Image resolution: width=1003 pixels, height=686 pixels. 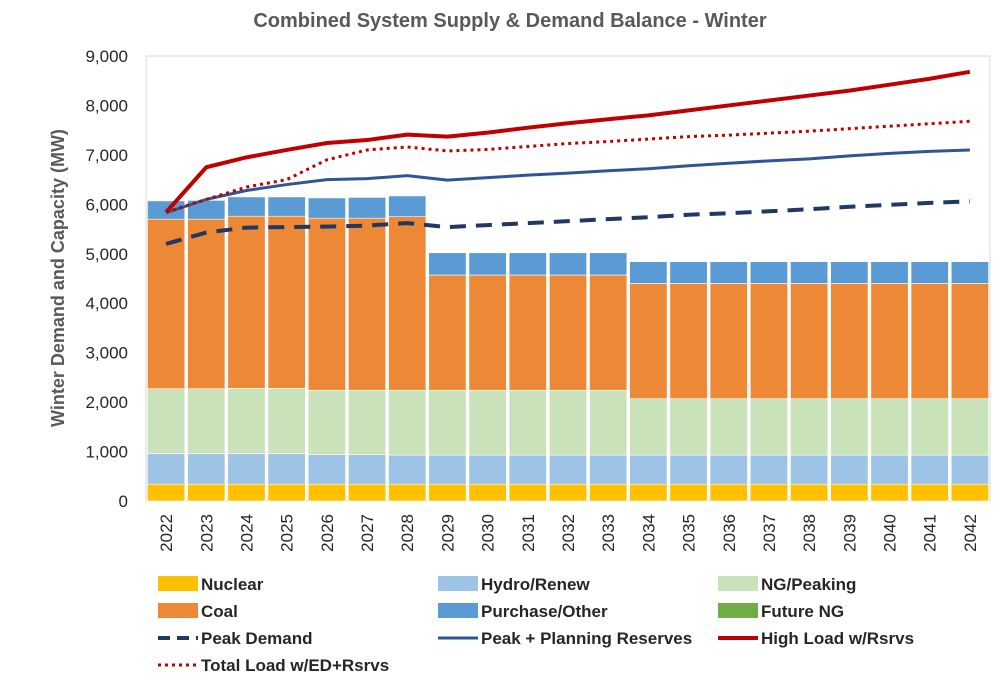 I want to click on legend-swatch-coal, so click(x=178, y=610).